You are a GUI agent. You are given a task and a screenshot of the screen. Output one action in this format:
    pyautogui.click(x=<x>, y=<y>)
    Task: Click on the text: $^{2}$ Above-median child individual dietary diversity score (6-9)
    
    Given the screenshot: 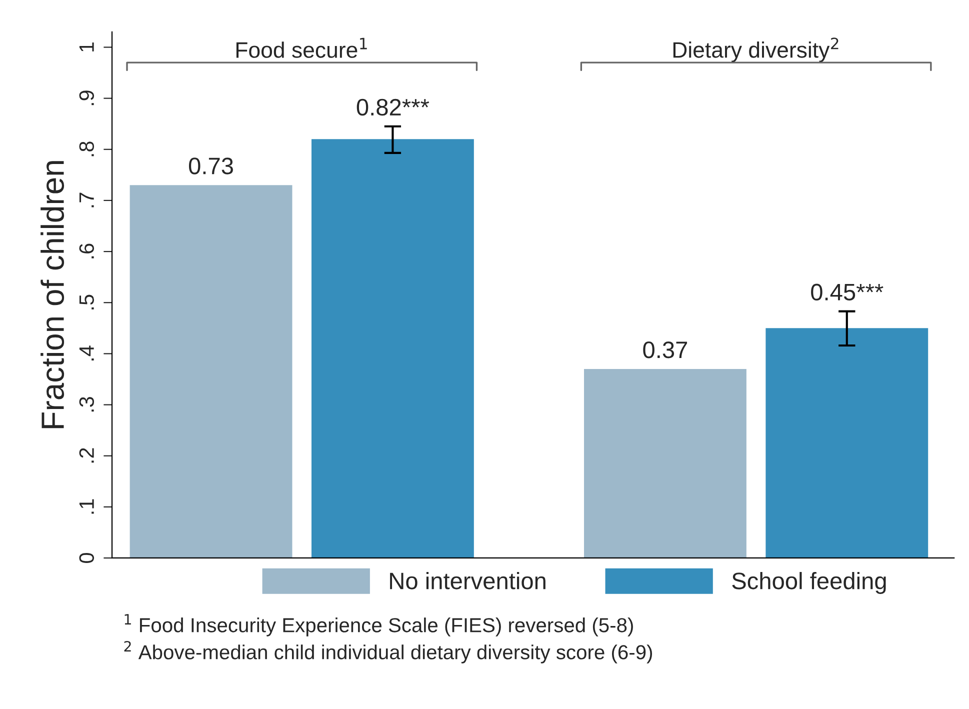 What is the action you would take?
    pyautogui.click(x=388, y=652)
    